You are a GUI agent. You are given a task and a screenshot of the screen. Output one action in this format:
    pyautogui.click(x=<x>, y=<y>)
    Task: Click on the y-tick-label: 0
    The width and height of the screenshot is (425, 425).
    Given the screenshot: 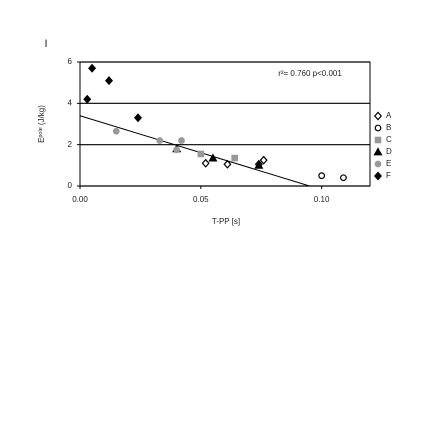 What is the action you would take?
    pyautogui.click(x=70, y=185)
    